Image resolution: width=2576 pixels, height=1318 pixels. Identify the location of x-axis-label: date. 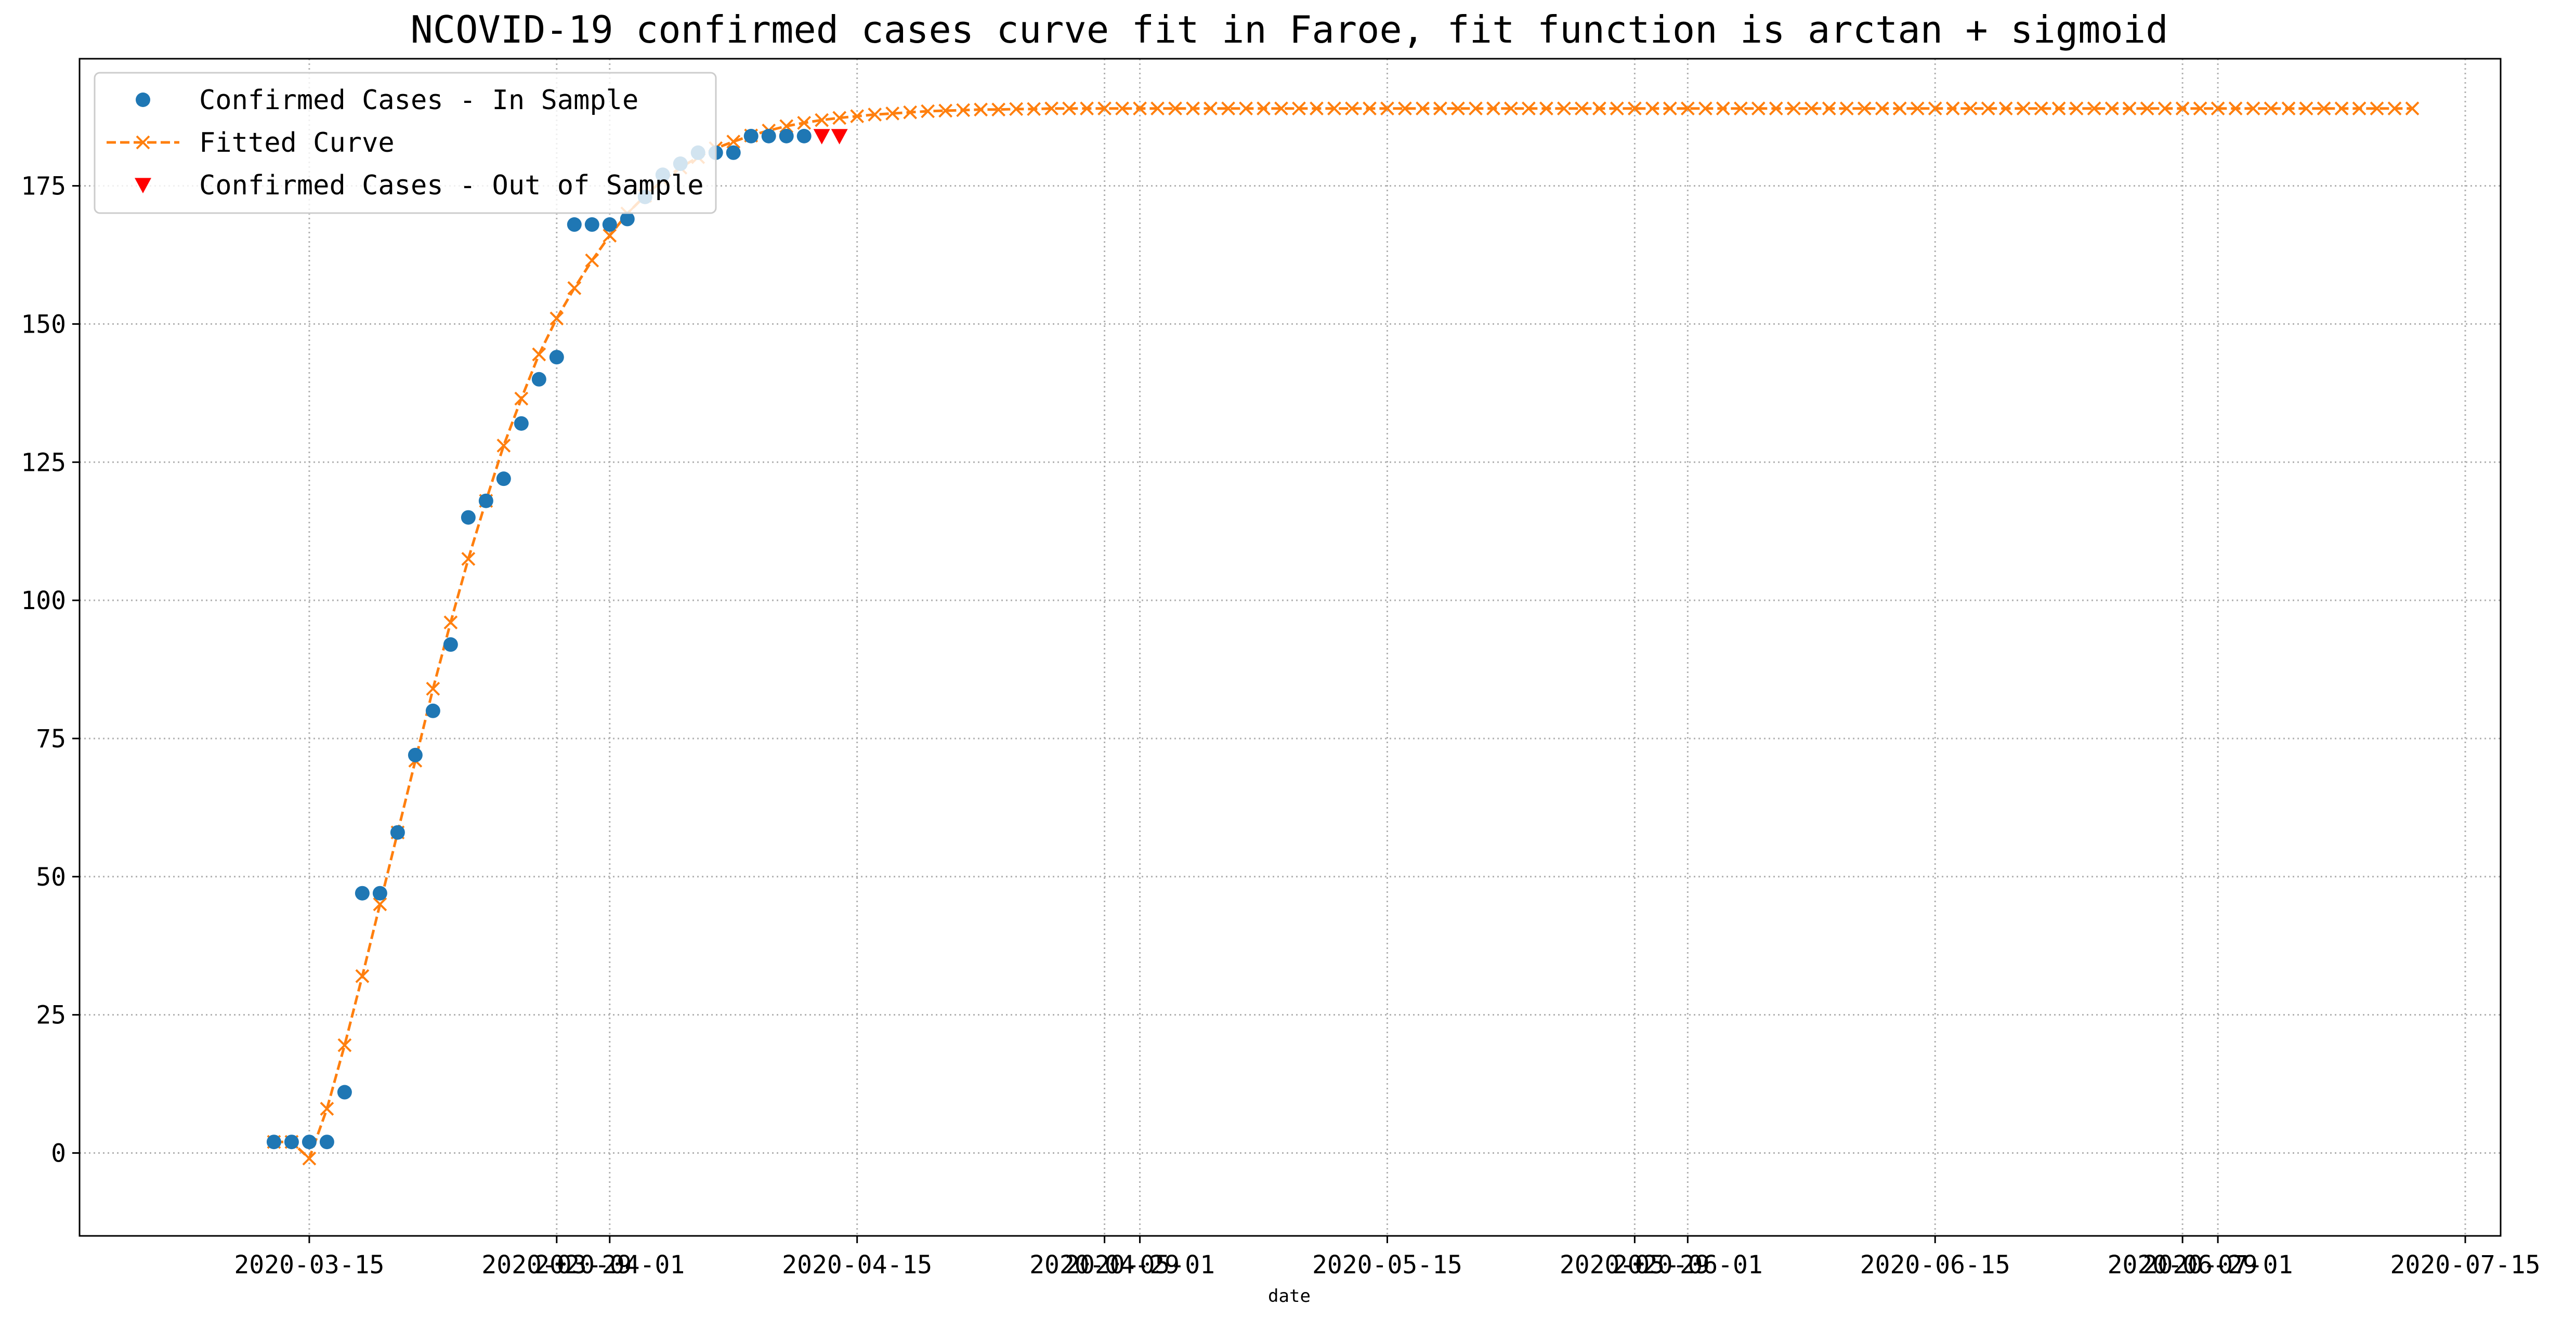
(1289, 1296).